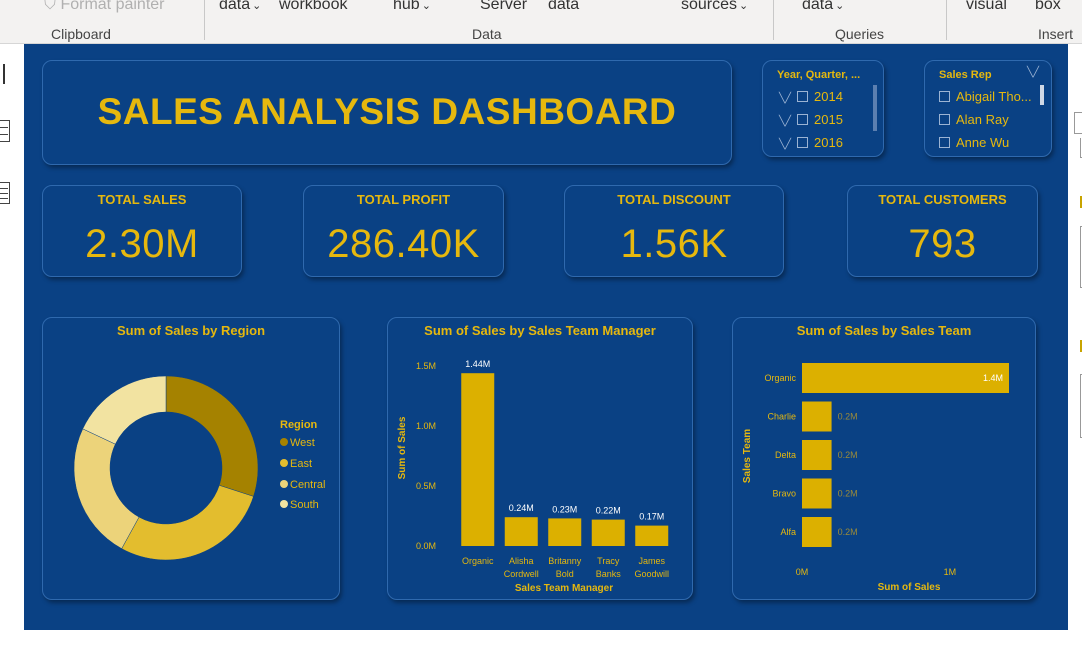 Image resolution: width=1082 pixels, height=664 pixels. Describe the element at coordinates (651, 517) in the screenshot. I see `data-label: 0.17M` at that location.